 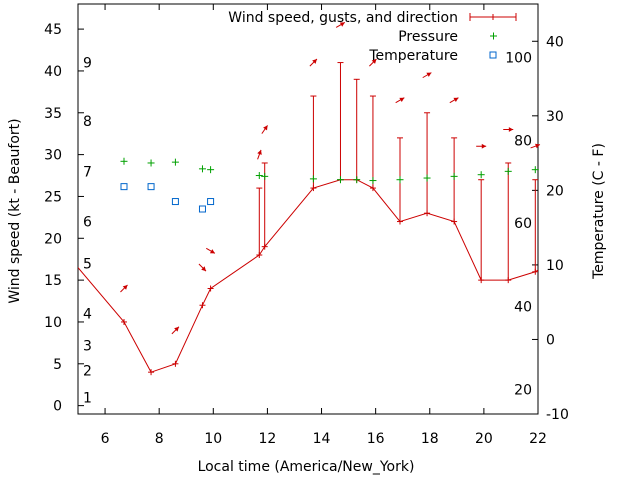 I want to click on beaufort-label: 4, so click(x=87, y=315).